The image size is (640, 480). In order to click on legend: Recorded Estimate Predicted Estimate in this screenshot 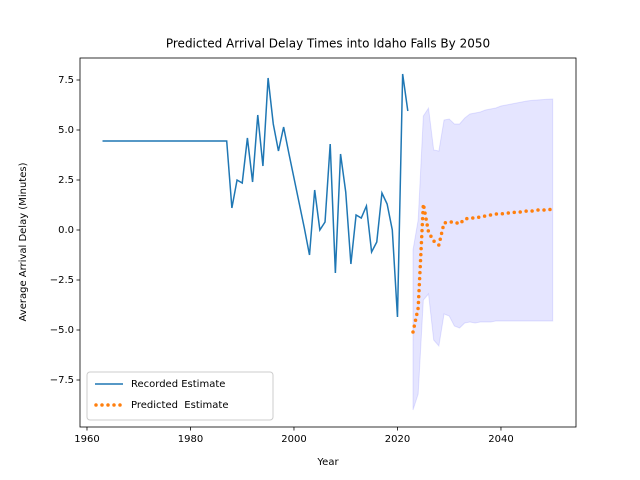, I will do `click(180, 396)`.